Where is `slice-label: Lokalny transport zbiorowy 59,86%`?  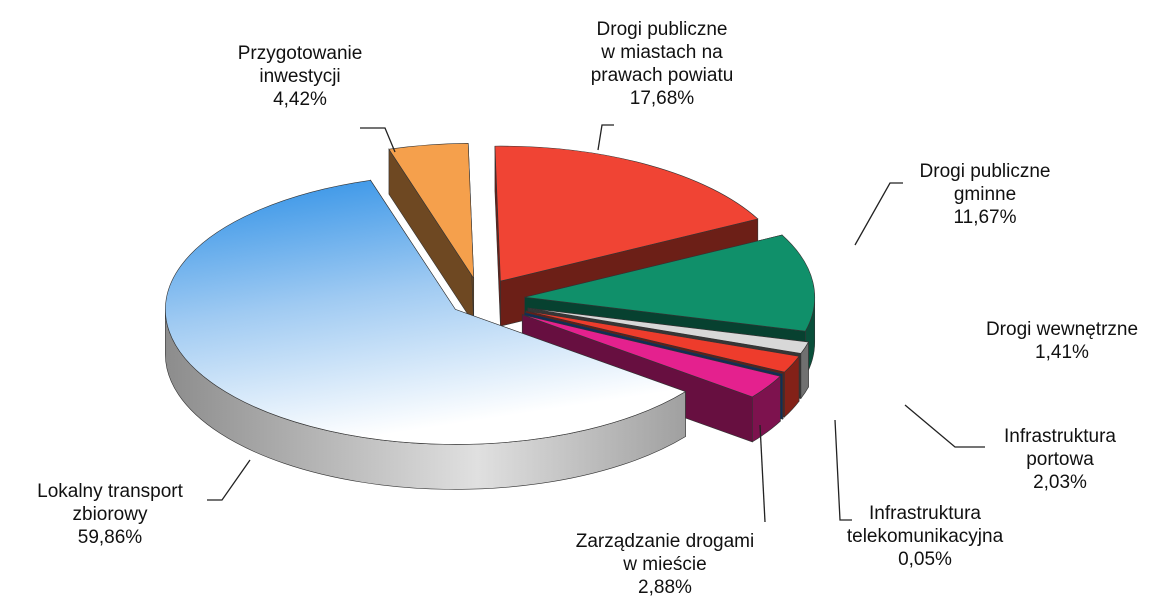 slice-label: Lokalny transport zbiorowy 59,86% is located at coordinates (110, 514).